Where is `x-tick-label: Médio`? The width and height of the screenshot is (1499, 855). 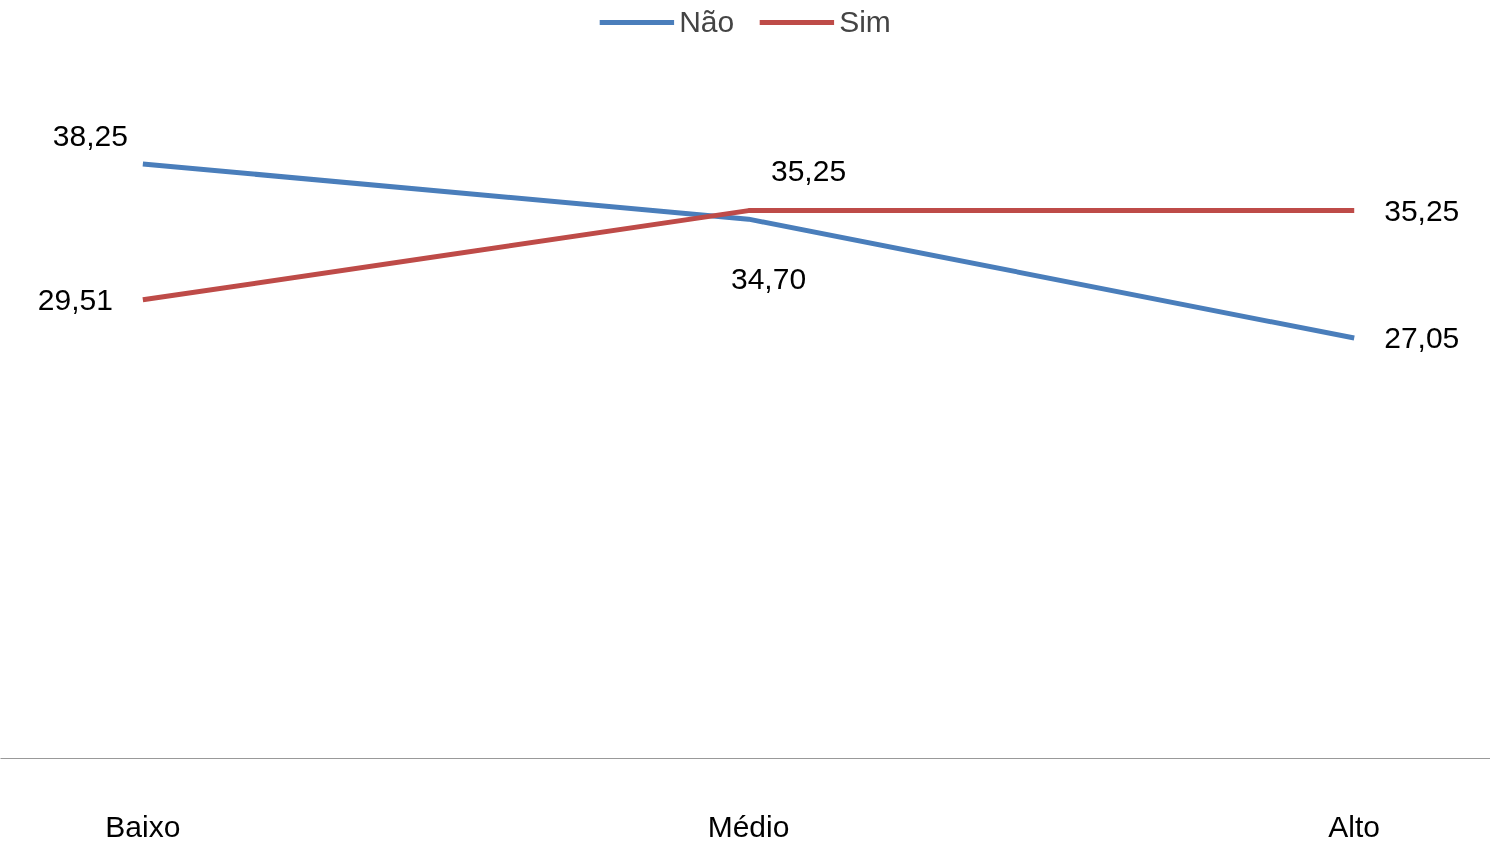 x-tick-label: Médio is located at coordinates (748, 826).